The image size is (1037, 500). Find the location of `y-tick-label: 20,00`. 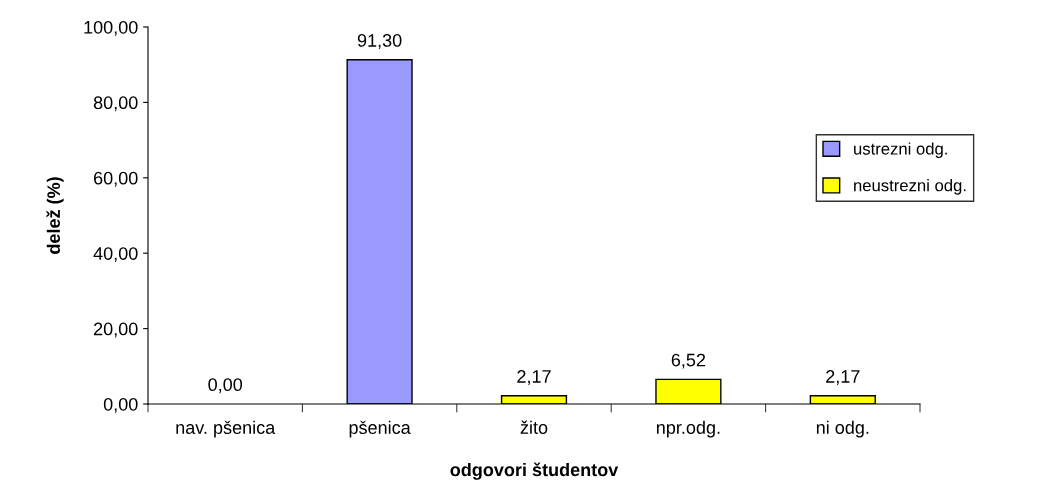

y-tick-label: 20,00 is located at coordinates (116, 330).